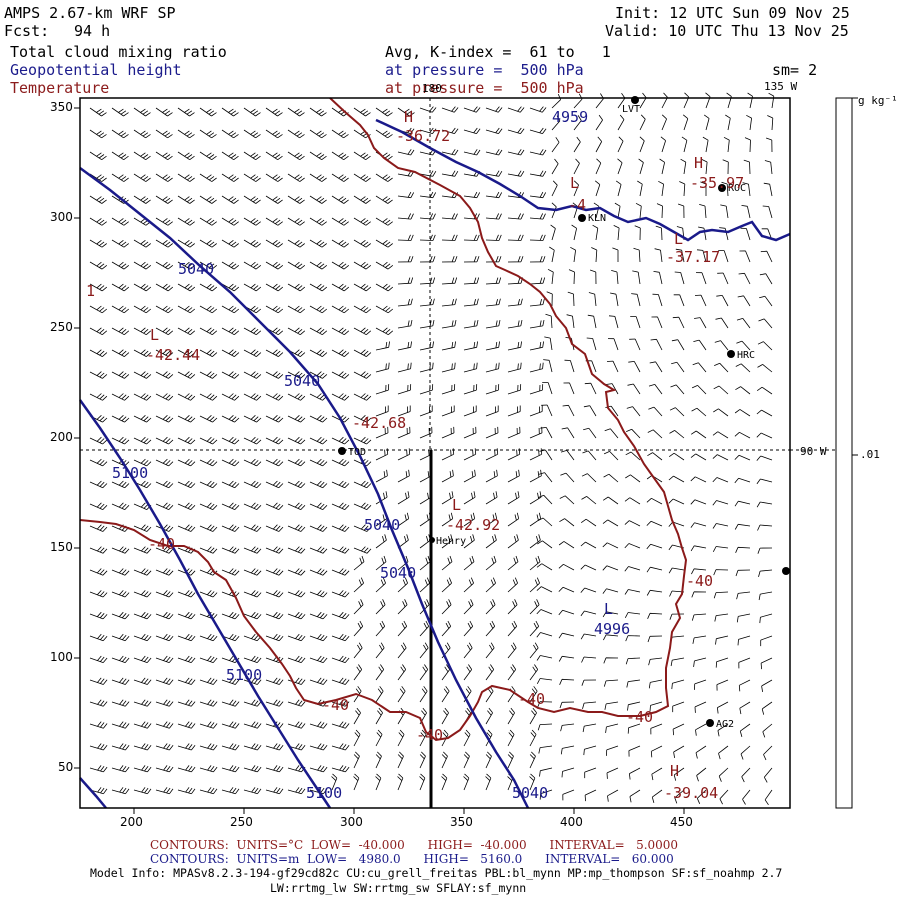 Image resolution: width=900 pixels, height=900 pixels. Describe the element at coordinates (878, 100) in the screenshot. I see `colorbar-unit: g kg⁻¹` at that location.